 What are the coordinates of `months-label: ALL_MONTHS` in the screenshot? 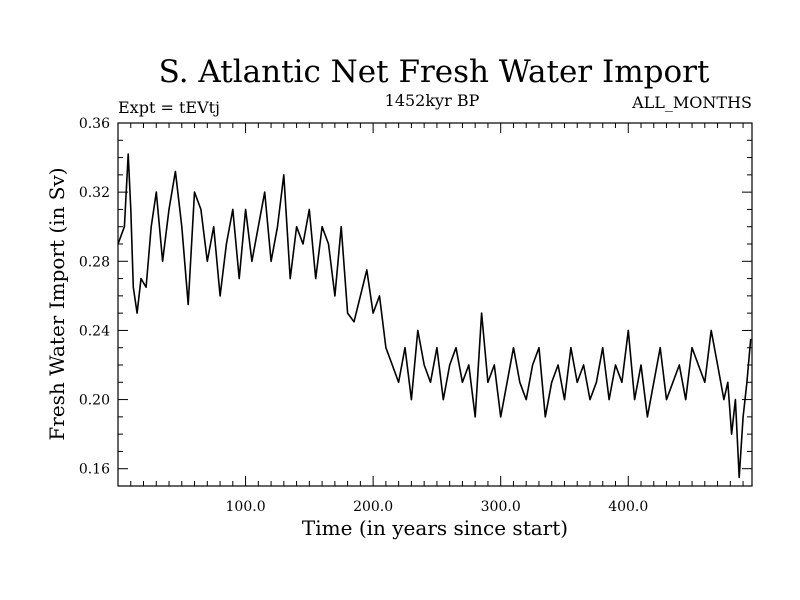 It's located at (691, 102).